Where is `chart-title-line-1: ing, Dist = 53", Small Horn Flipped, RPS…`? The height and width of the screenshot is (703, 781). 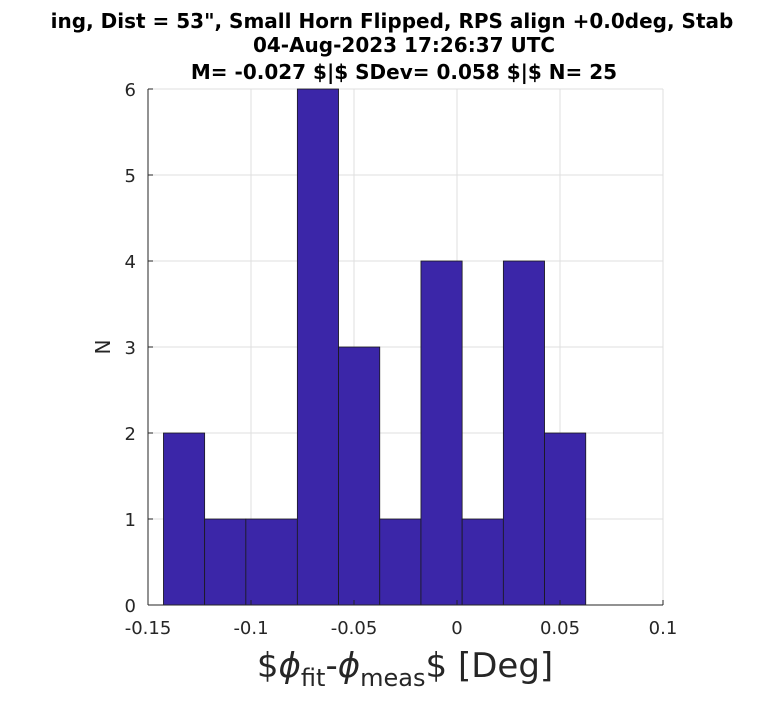
chart-title-line-1: ing, Dist = 53", Small Horn Flipped, RPS… is located at coordinates (392, 21).